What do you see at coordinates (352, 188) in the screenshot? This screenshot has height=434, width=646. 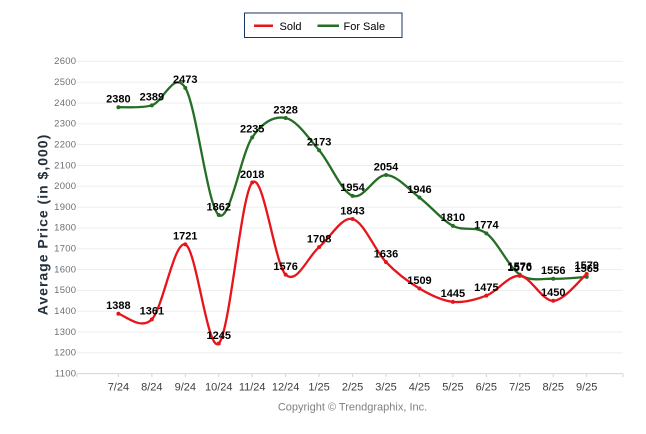 I see `svg-text: 1954` at bounding box center [352, 188].